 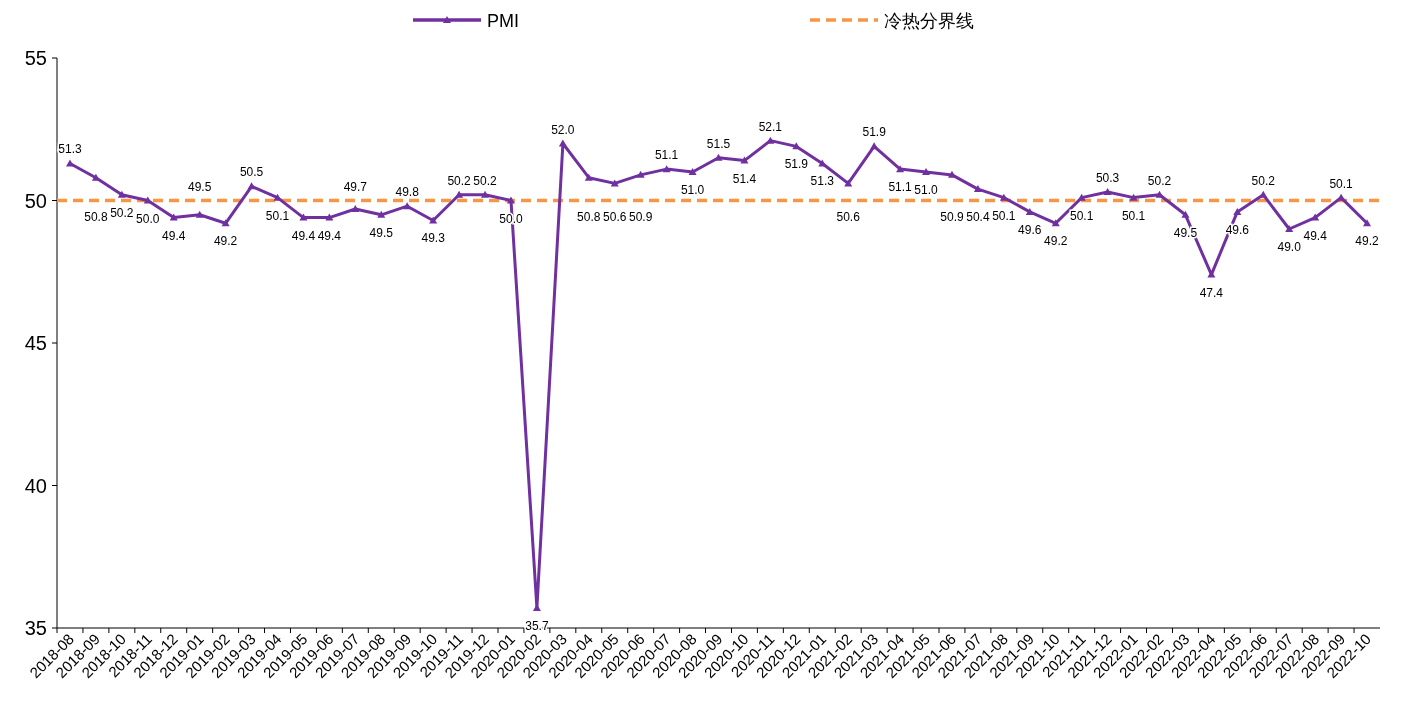 What do you see at coordinates (1211, 292) in the screenshot?
I see `data-label: 47.4` at bounding box center [1211, 292].